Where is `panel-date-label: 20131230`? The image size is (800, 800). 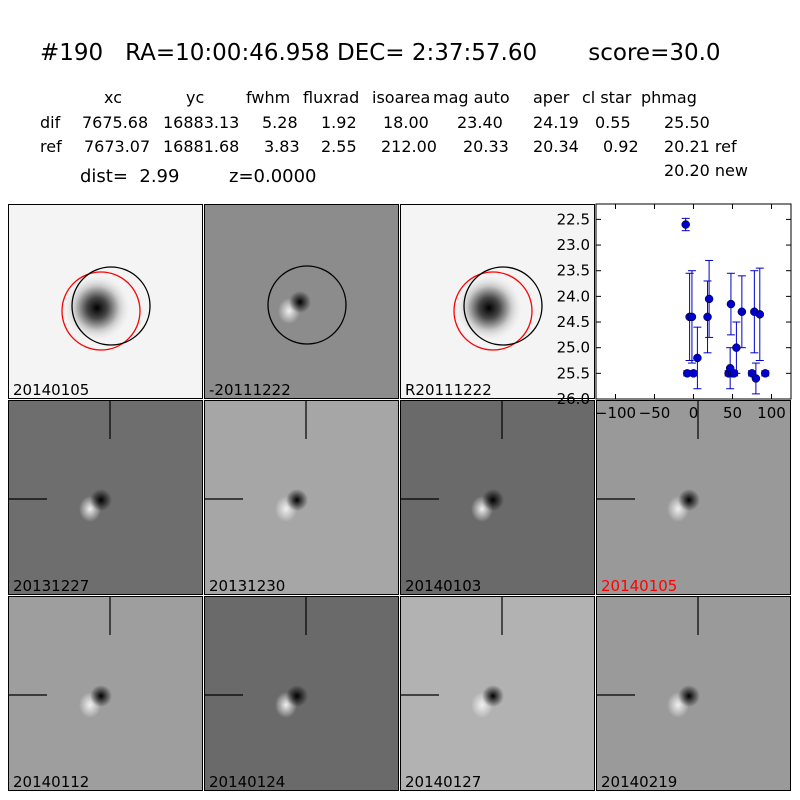 panel-date-label: 20131230 is located at coordinates (247, 586).